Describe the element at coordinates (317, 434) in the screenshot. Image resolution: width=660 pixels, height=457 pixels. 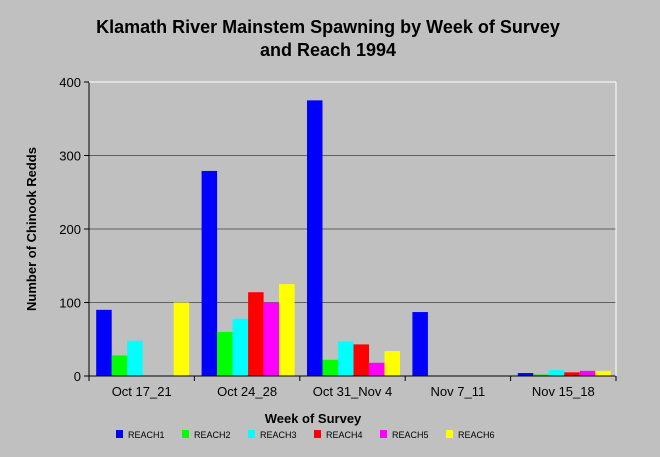
I see `legend-swatch-reach4` at that location.